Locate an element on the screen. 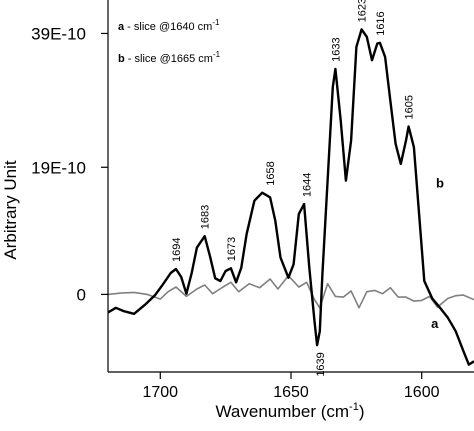 Image resolution: width=474 pixels, height=431 pixels. x-tick-label-1700: 1700 is located at coordinates (160, 392).